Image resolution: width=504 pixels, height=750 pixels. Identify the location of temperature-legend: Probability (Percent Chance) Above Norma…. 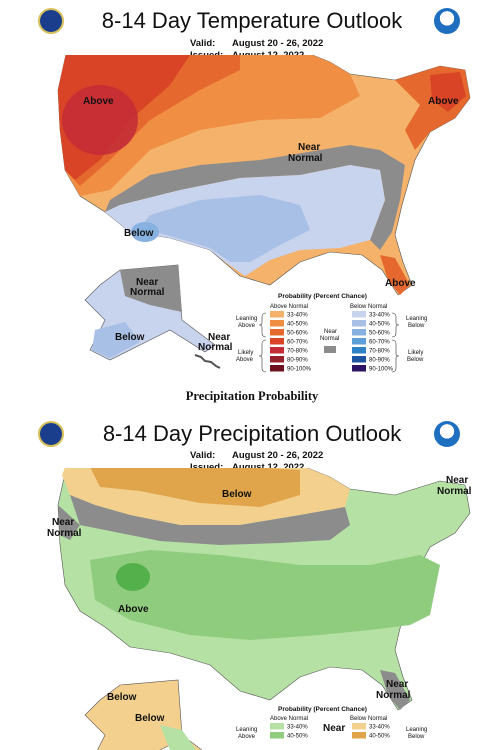
(331, 333).